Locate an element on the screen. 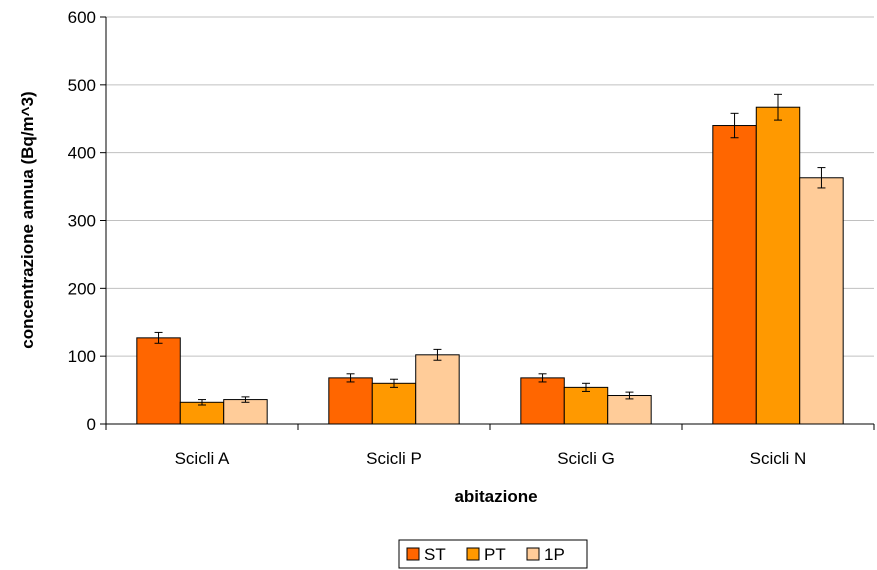 This screenshot has width=877, height=570. legend-swatch-1P is located at coordinates (533, 554).